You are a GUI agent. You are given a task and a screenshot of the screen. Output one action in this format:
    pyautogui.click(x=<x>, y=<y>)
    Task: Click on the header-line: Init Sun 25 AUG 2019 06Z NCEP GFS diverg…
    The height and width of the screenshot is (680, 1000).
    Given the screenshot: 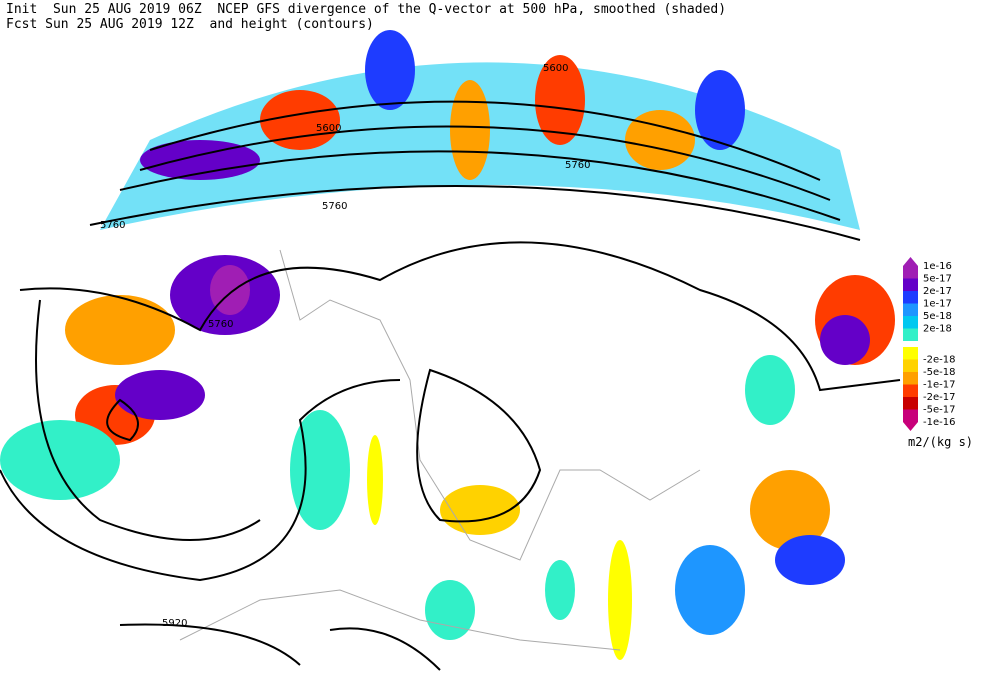 What is the action you would take?
    pyautogui.click(x=366, y=9)
    